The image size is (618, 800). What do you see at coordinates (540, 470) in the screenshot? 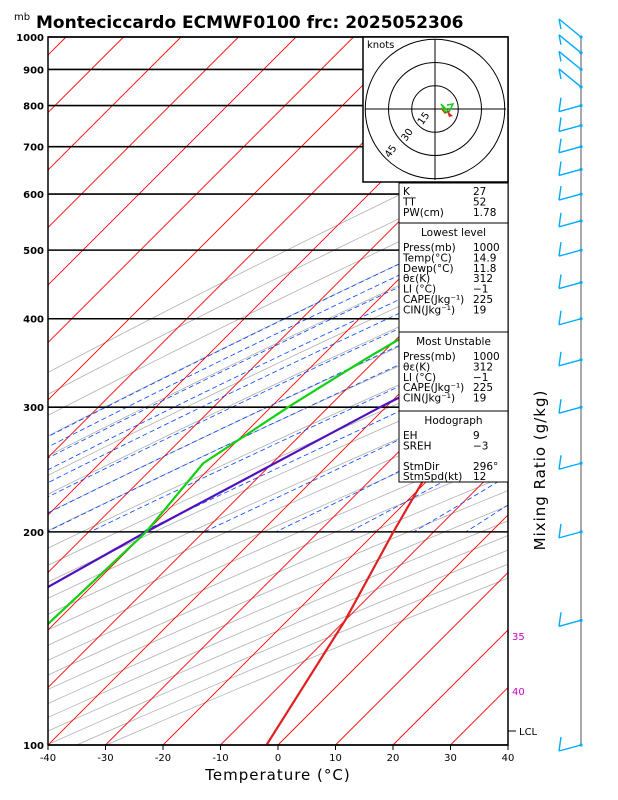
I see `right-axis-title: Mixing Ratio (g/kg)` at bounding box center [540, 470].